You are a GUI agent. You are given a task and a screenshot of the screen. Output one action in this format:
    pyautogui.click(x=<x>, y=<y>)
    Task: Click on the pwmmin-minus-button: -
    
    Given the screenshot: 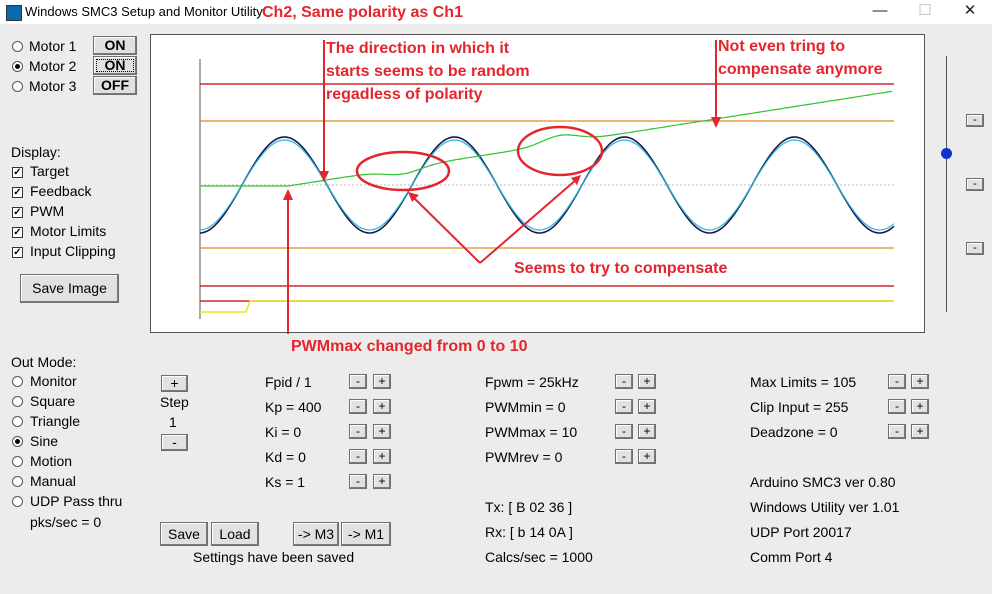 What is the action you would take?
    pyautogui.click(x=624, y=406)
    